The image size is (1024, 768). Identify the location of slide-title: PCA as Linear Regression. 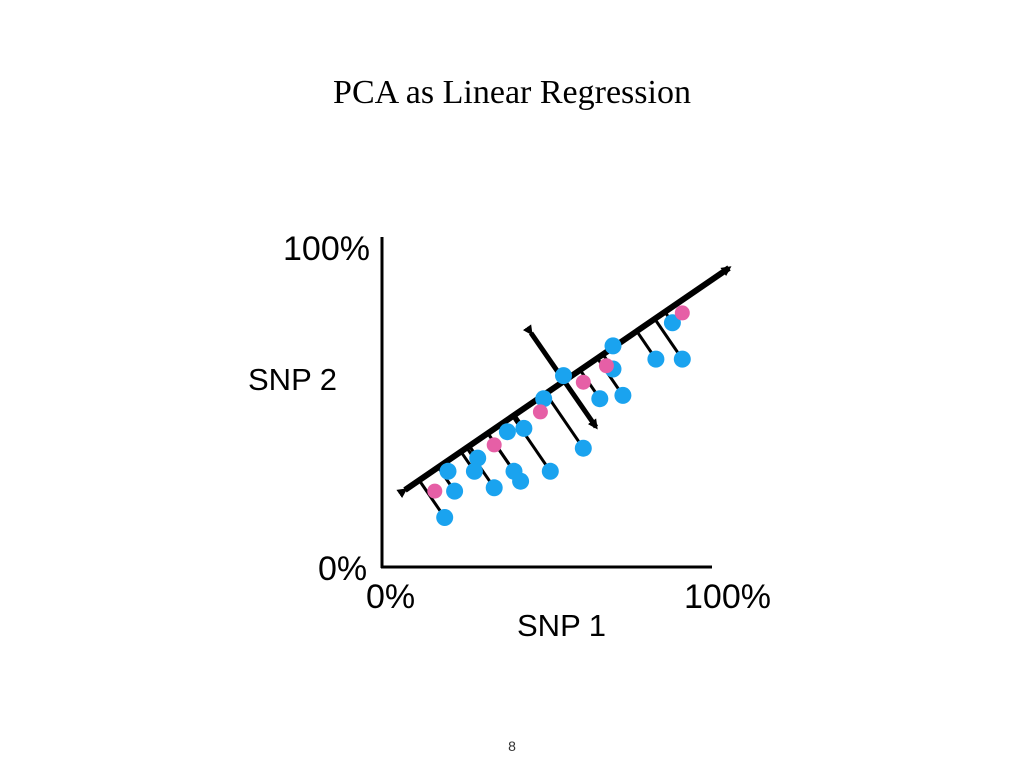
(512, 92).